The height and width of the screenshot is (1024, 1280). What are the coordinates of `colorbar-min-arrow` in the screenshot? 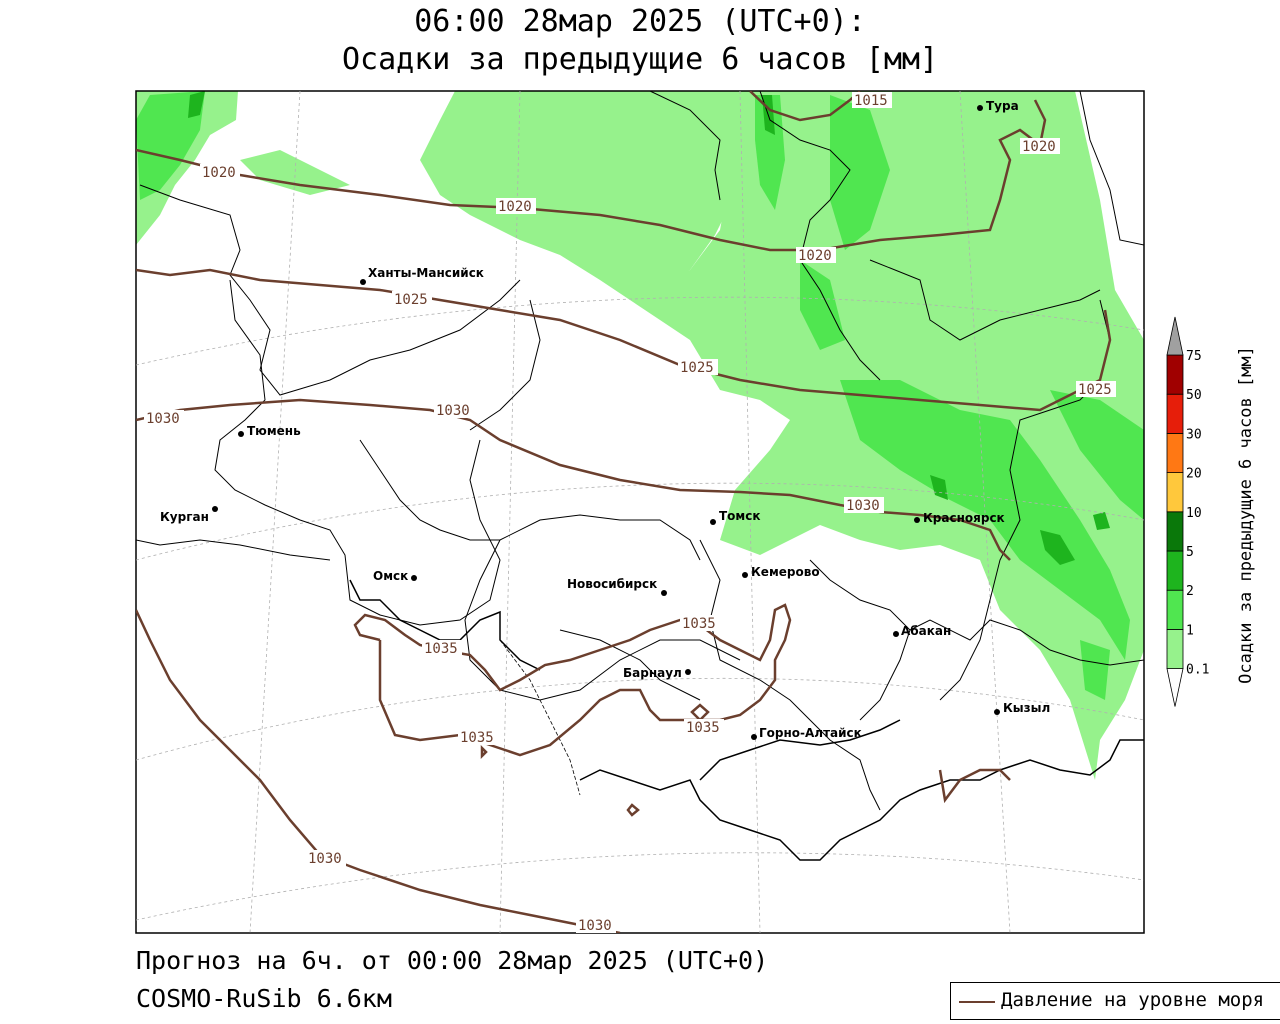 It's located at (1175, 687).